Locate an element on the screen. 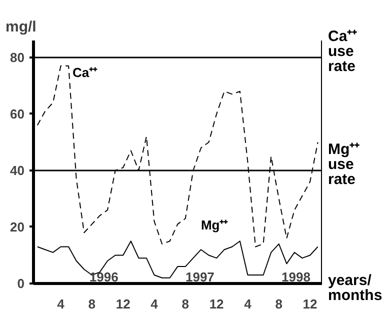 The height and width of the screenshot is (327, 389). series-label: Mg⁺⁺ is located at coordinates (214, 225).